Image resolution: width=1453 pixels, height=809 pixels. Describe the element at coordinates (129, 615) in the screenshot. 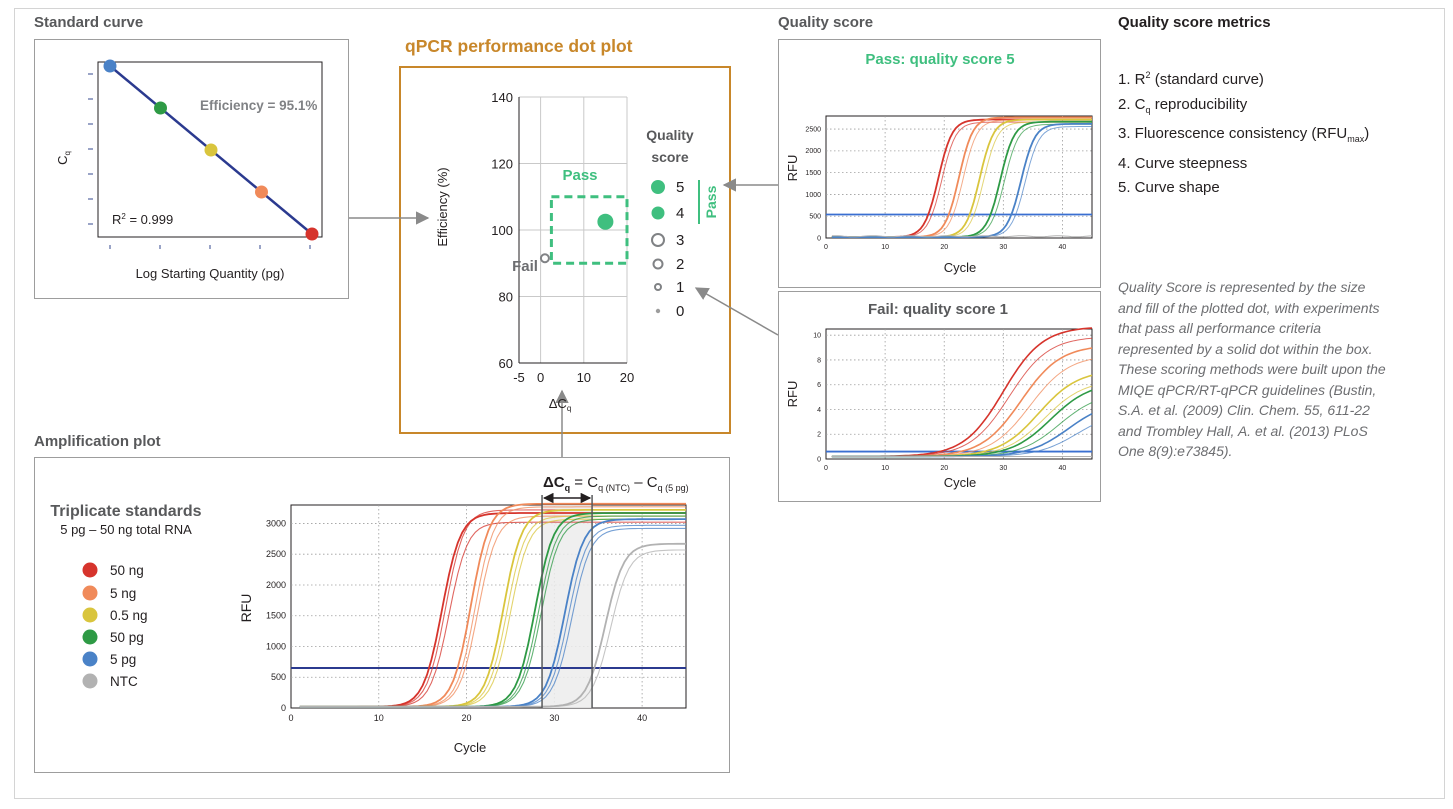

I see `amp-legend-label: 0.5 ng` at that location.